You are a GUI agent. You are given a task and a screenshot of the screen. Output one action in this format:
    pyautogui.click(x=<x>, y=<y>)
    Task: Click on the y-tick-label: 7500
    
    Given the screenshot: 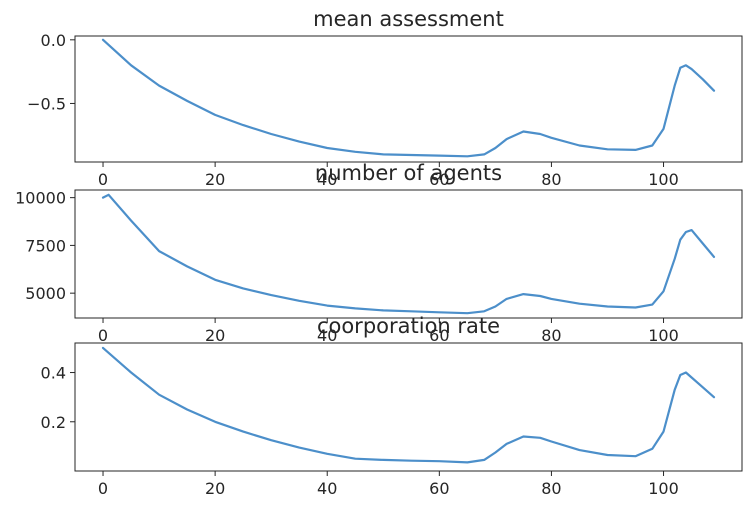 What is the action you would take?
    pyautogui.click(x=45, y=245)
    